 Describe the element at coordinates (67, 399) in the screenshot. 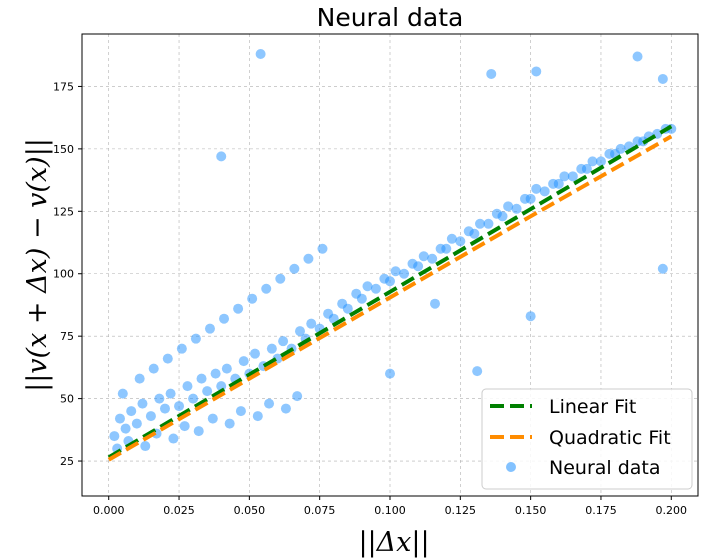

I see `y-tick-label: 50` at that location.